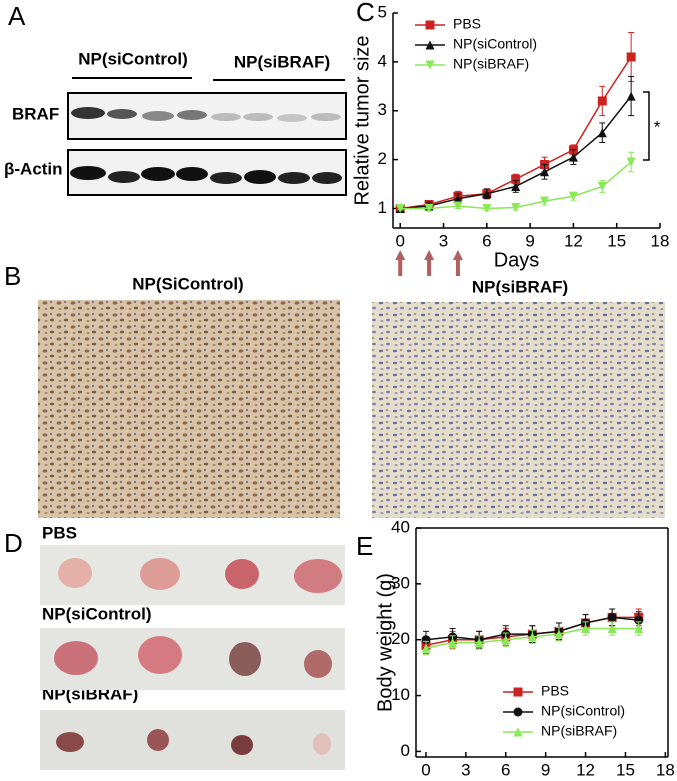 The width and height of the screenshot is (677, 781). I want to click on panel-label: B, so click(12, 276).